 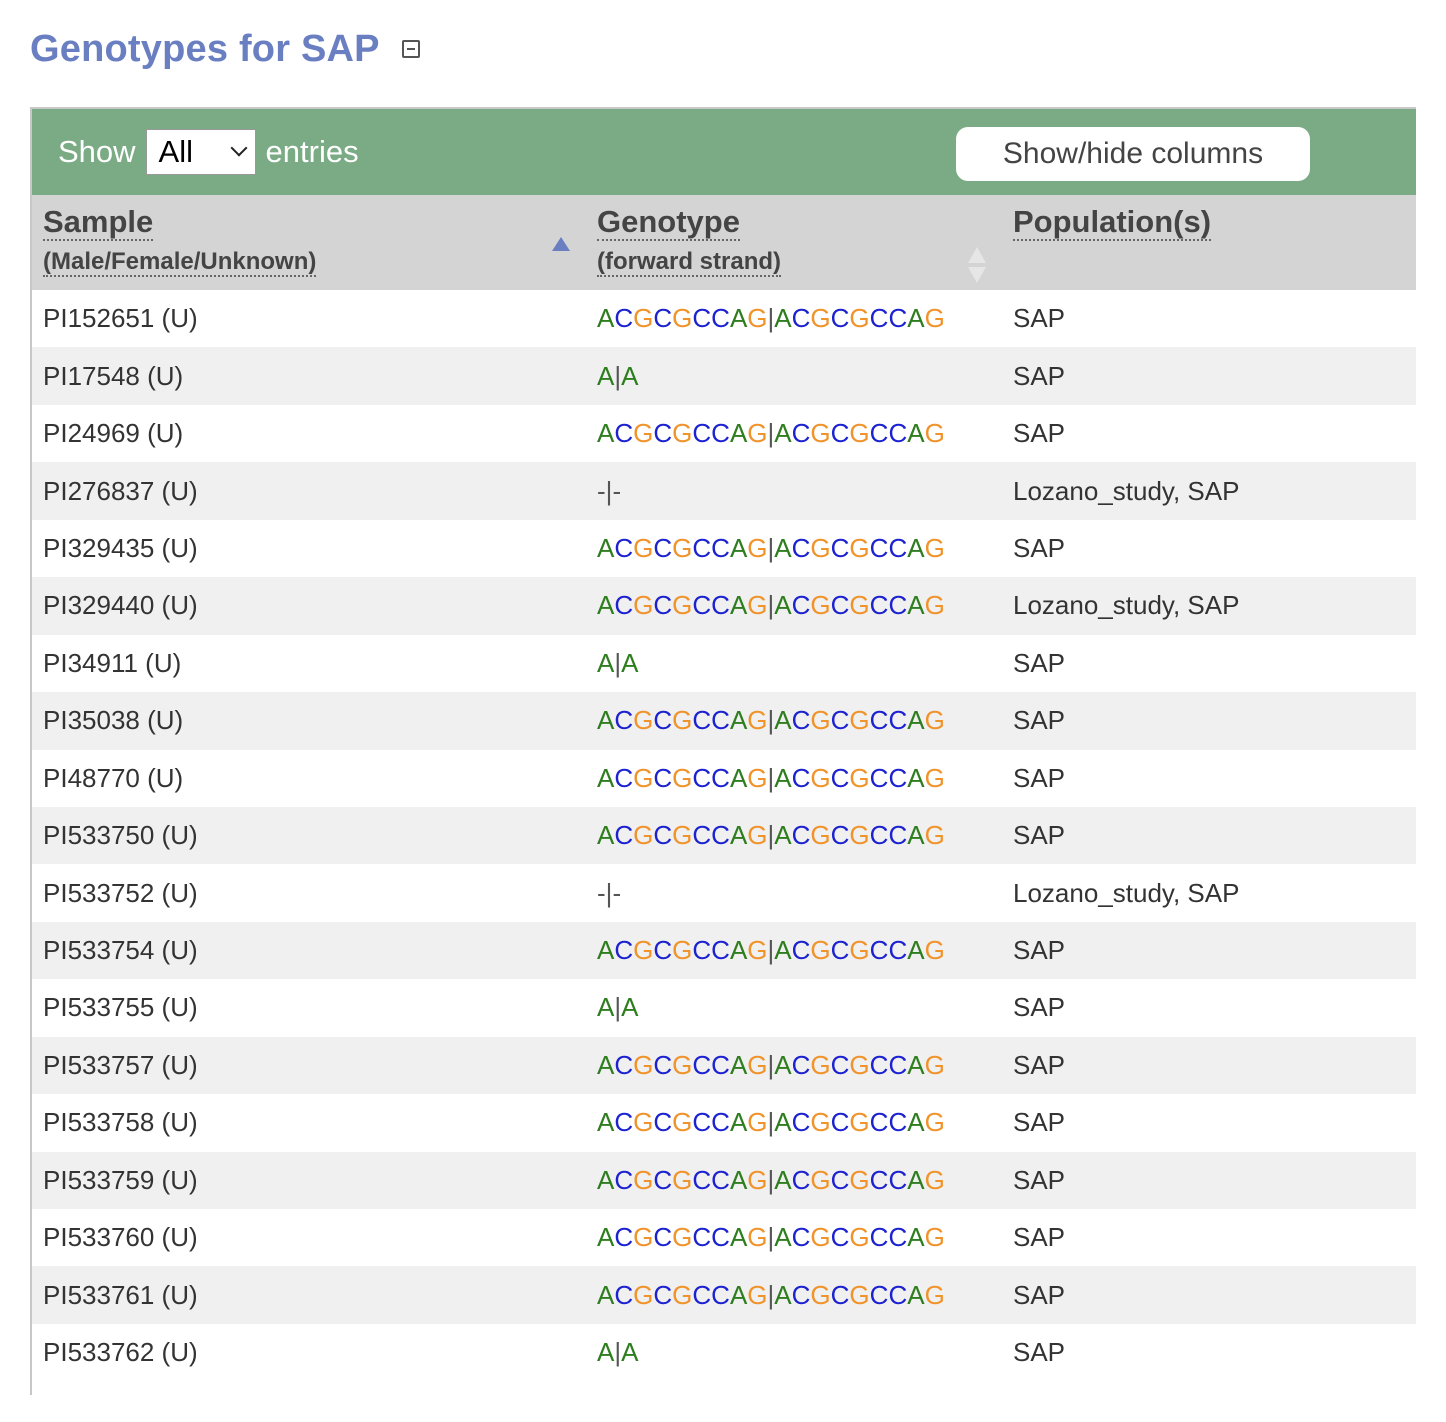 What do you see at coordinates (120, 318) in the screenshot?
I see `sample-cell: PI152651 (U)` at bounding box center [120, 318].